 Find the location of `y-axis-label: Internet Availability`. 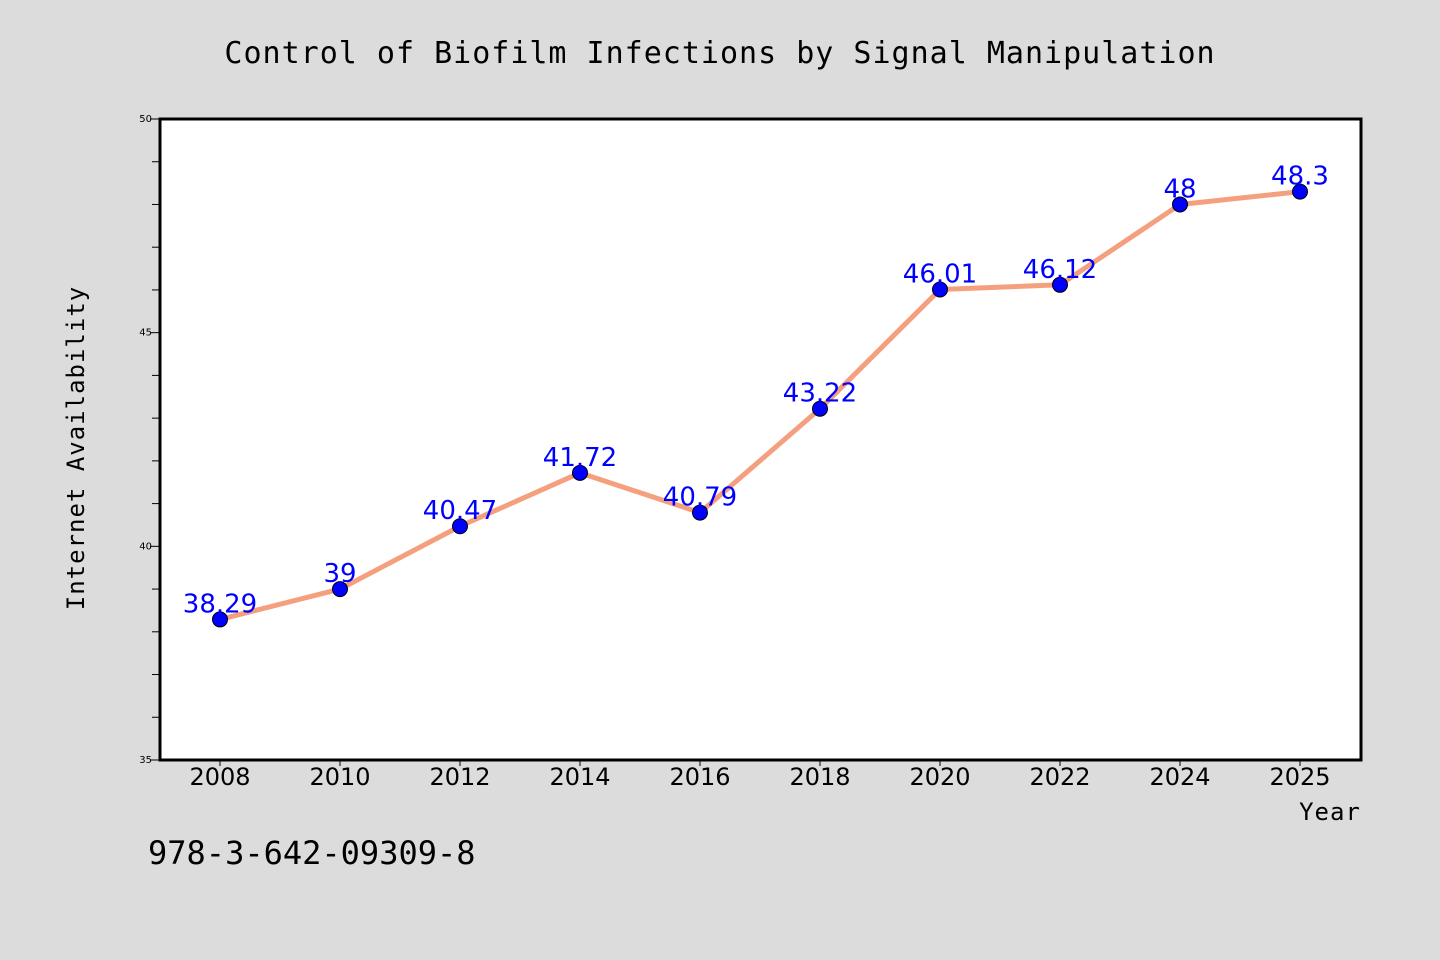

y-axis-label: Internet Availability is located at coordinates (76, 448).